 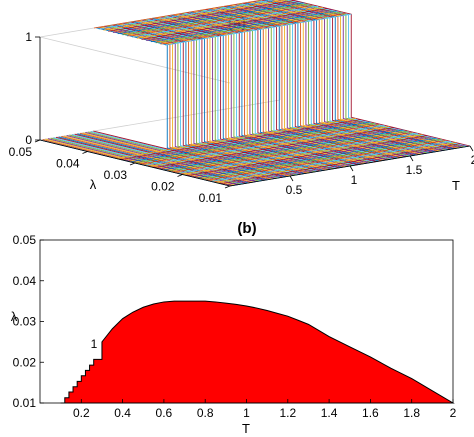 What do you see at coordinates (25, 322) in the screenshot?
I see `y-tick-label: 0.03` at bounding box center [25, 322].